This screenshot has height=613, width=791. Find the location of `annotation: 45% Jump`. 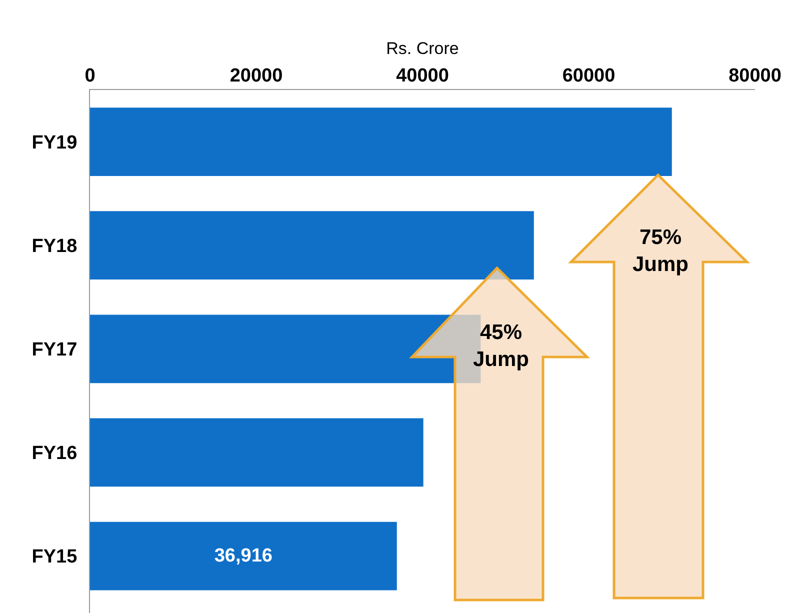

annotation: 45% Jump is located at coordinates (501, 346).